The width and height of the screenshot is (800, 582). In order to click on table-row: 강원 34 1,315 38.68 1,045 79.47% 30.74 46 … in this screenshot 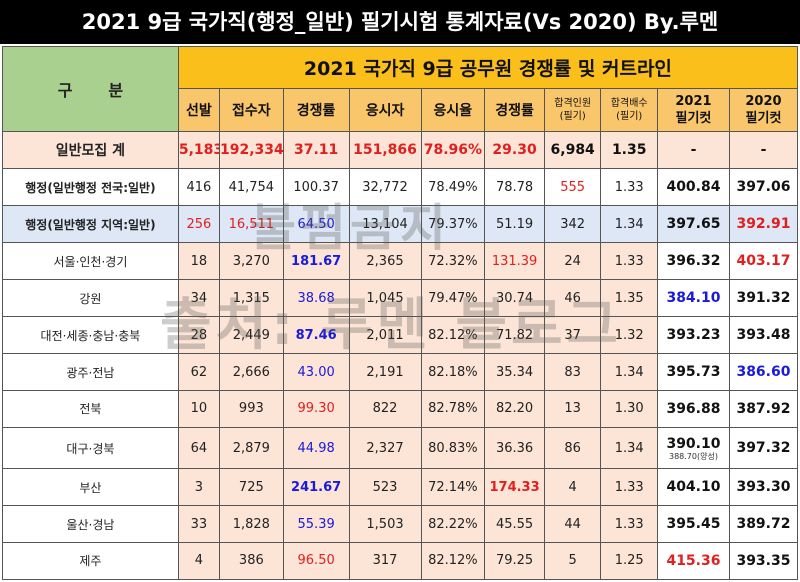, I will do `click(400, 298)`.